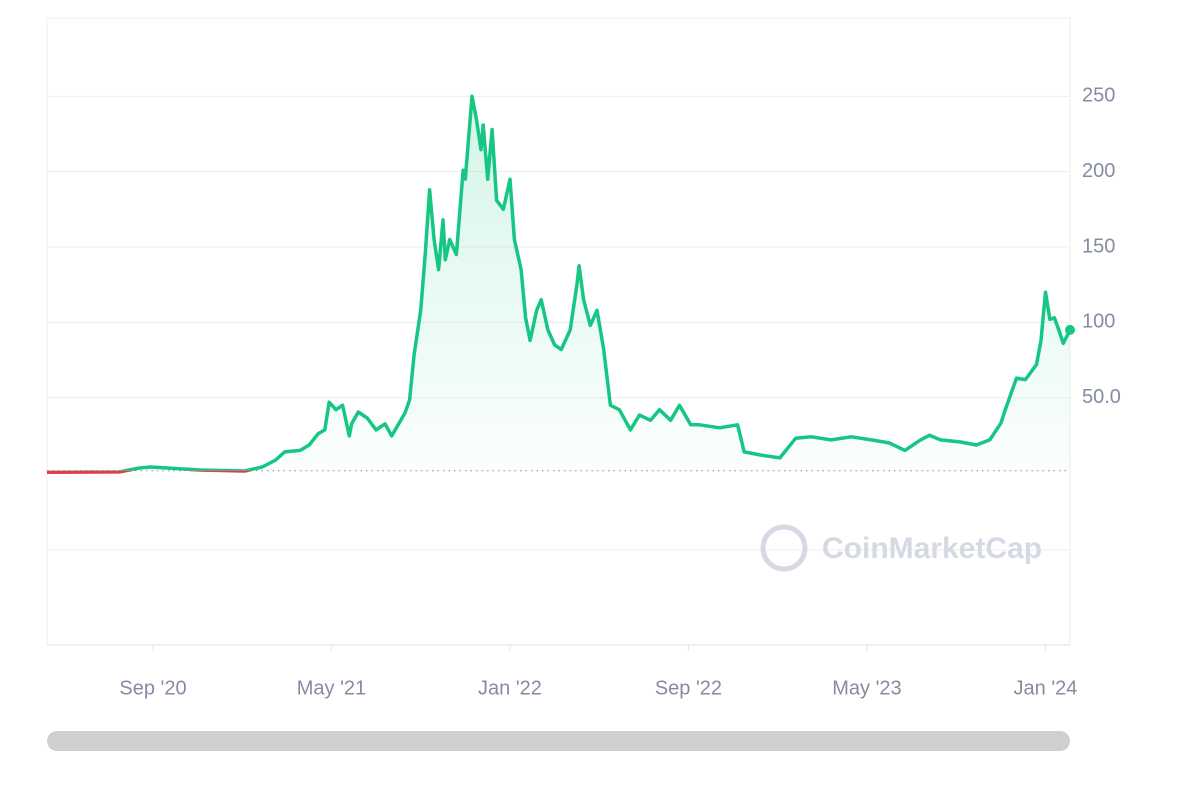 This screenshot has height=800, width=1200. What do you see at coordinates (1070, 329) in the screenshot?
I see `last-point` at bounding box center [1070, 329].